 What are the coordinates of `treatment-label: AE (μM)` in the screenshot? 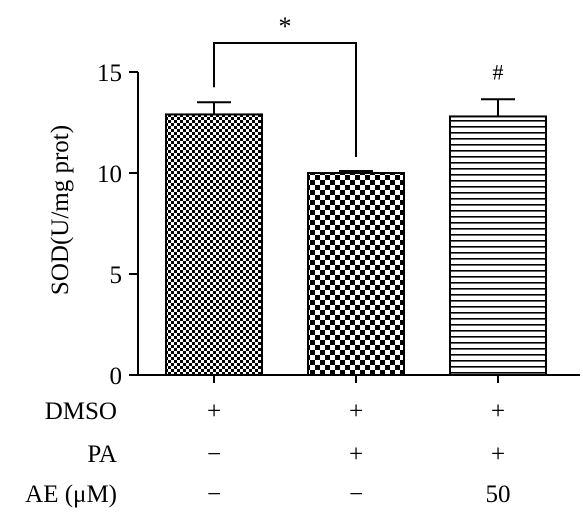 It's located at (71, 494).